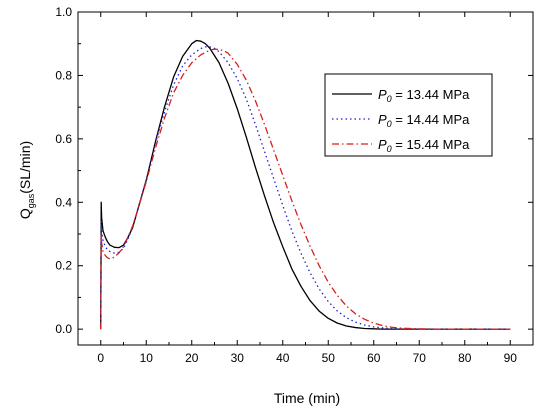  I want to click on y-axis-label: Qgas(SL/min), so click(26, 180).